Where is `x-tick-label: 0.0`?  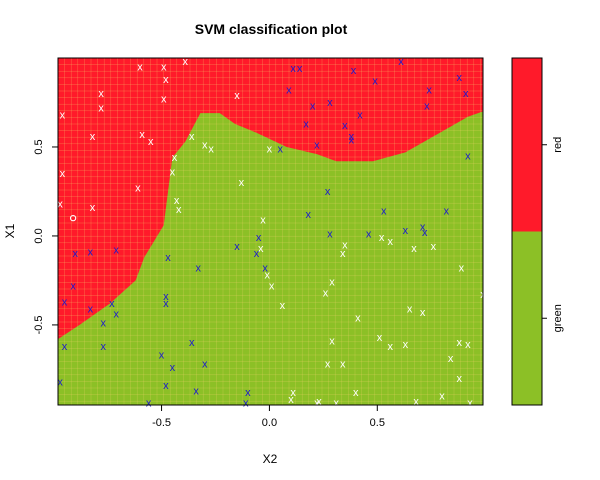
x-tick-label: 0.0 is located at coordinates (269, 423).